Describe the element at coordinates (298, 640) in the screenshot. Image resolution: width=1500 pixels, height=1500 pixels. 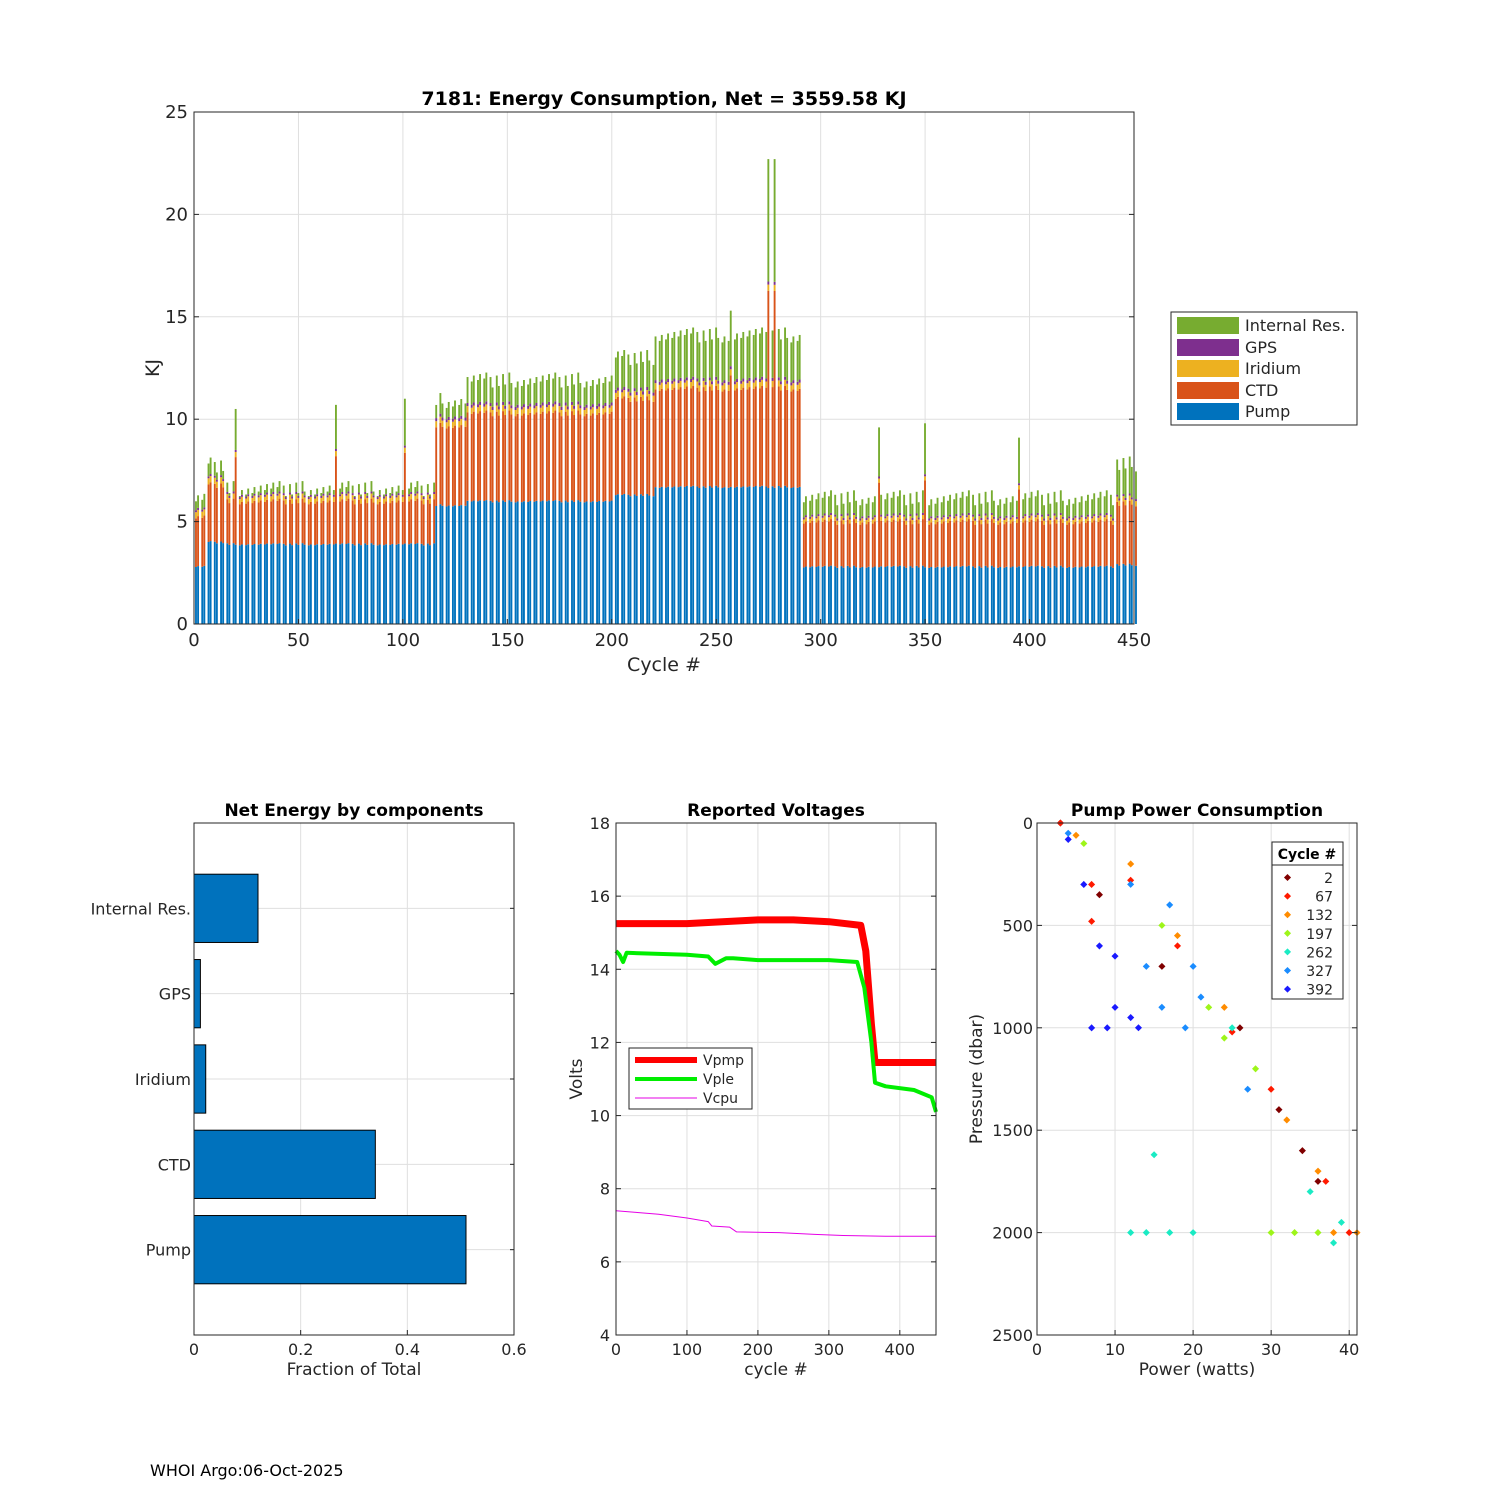
I see `energy-x-tick-label: 50` at that location.